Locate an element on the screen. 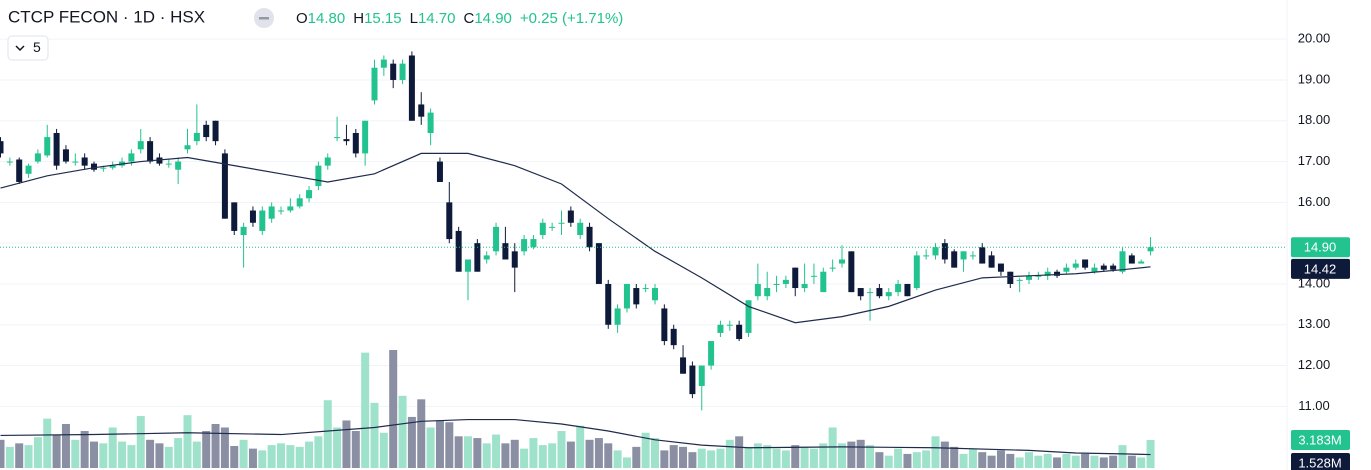 The height and width of the screenshot is (470, 1371). ma-label: 14.42 is located at coordinates (1320, 268).